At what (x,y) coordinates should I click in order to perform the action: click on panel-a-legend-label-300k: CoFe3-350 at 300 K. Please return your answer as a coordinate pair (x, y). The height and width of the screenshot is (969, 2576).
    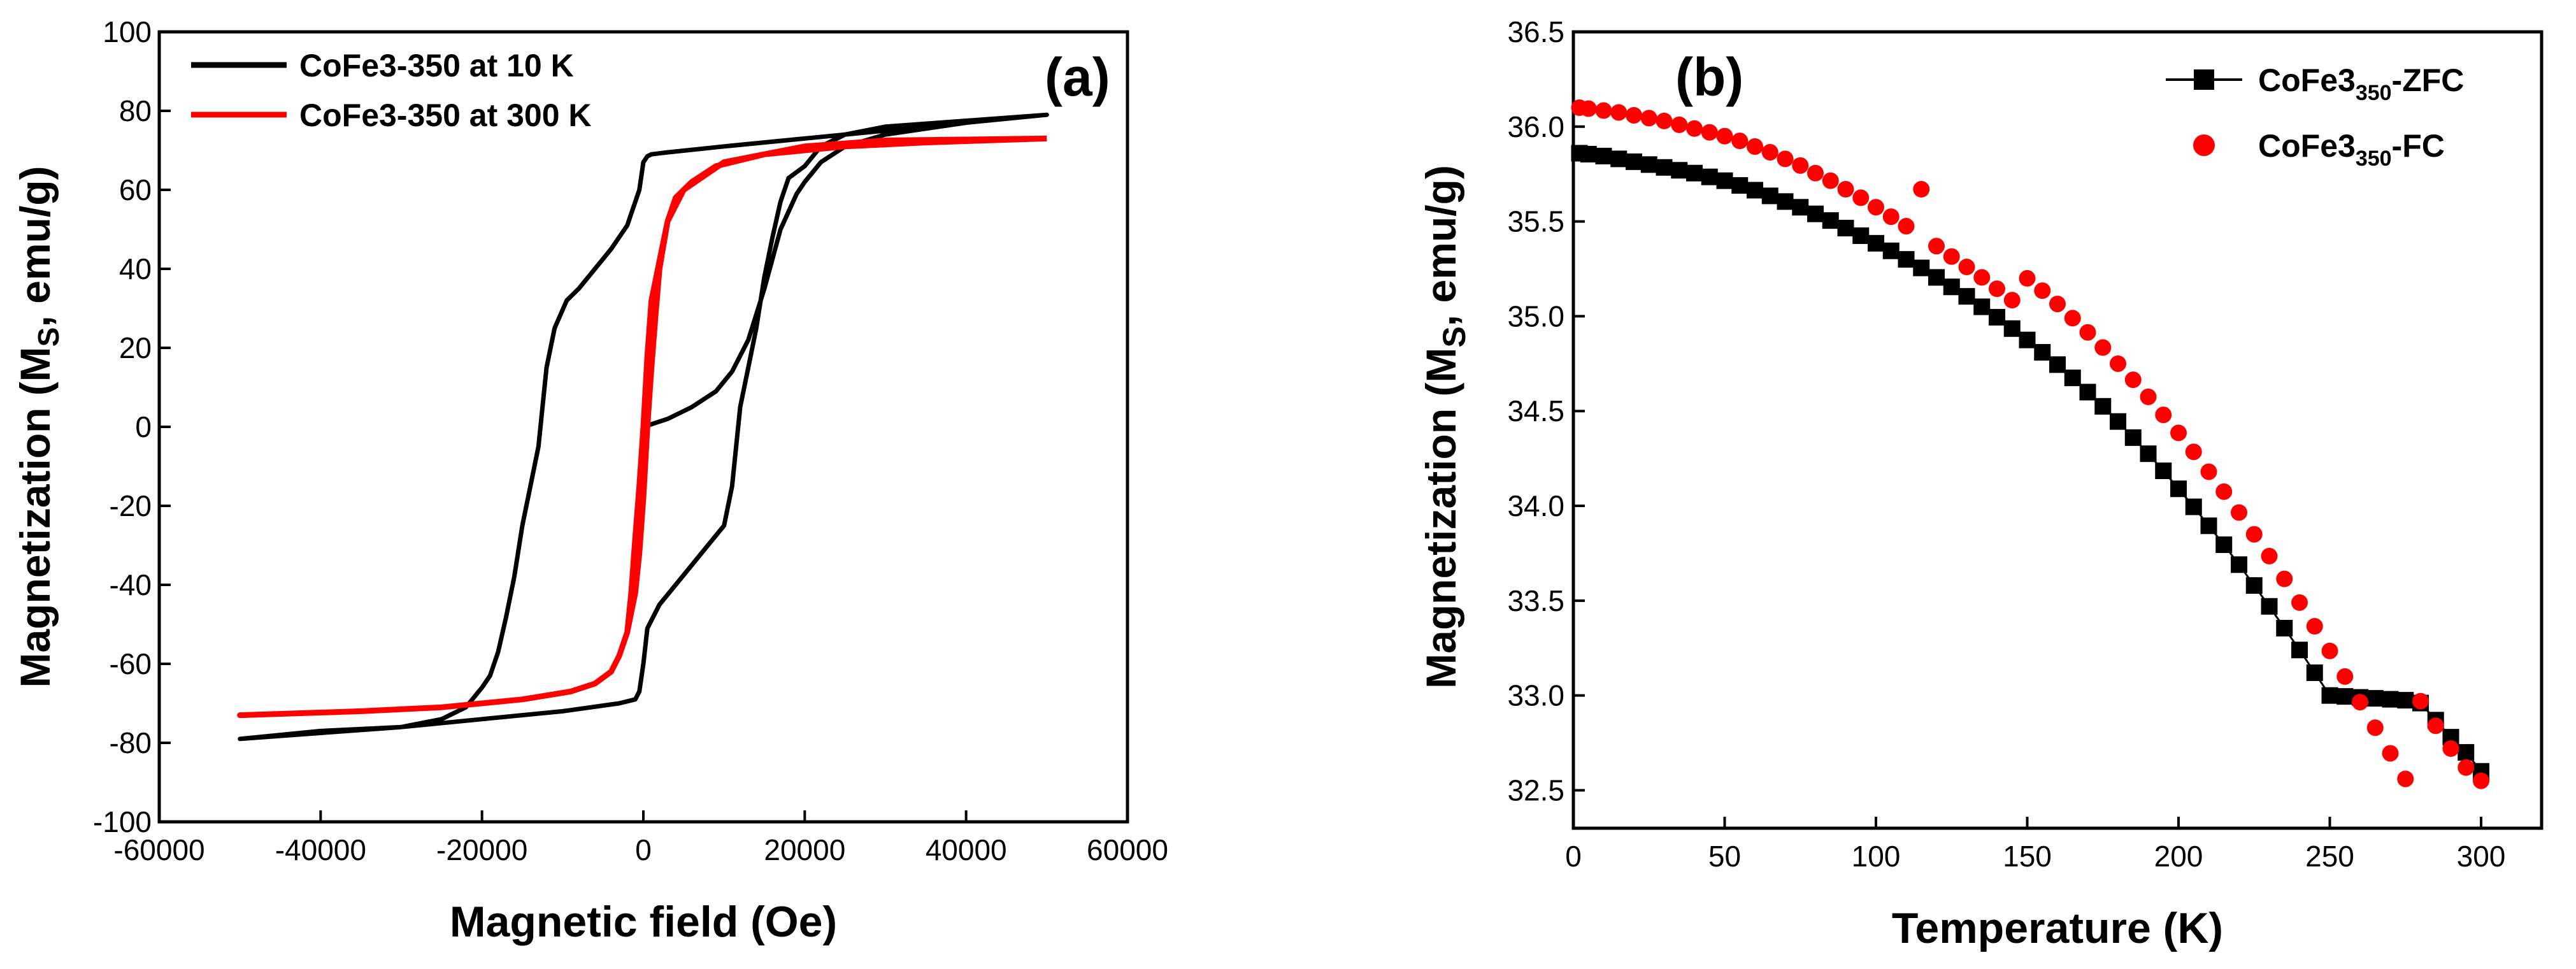
    Looking at the image, I should click on (446, 115).